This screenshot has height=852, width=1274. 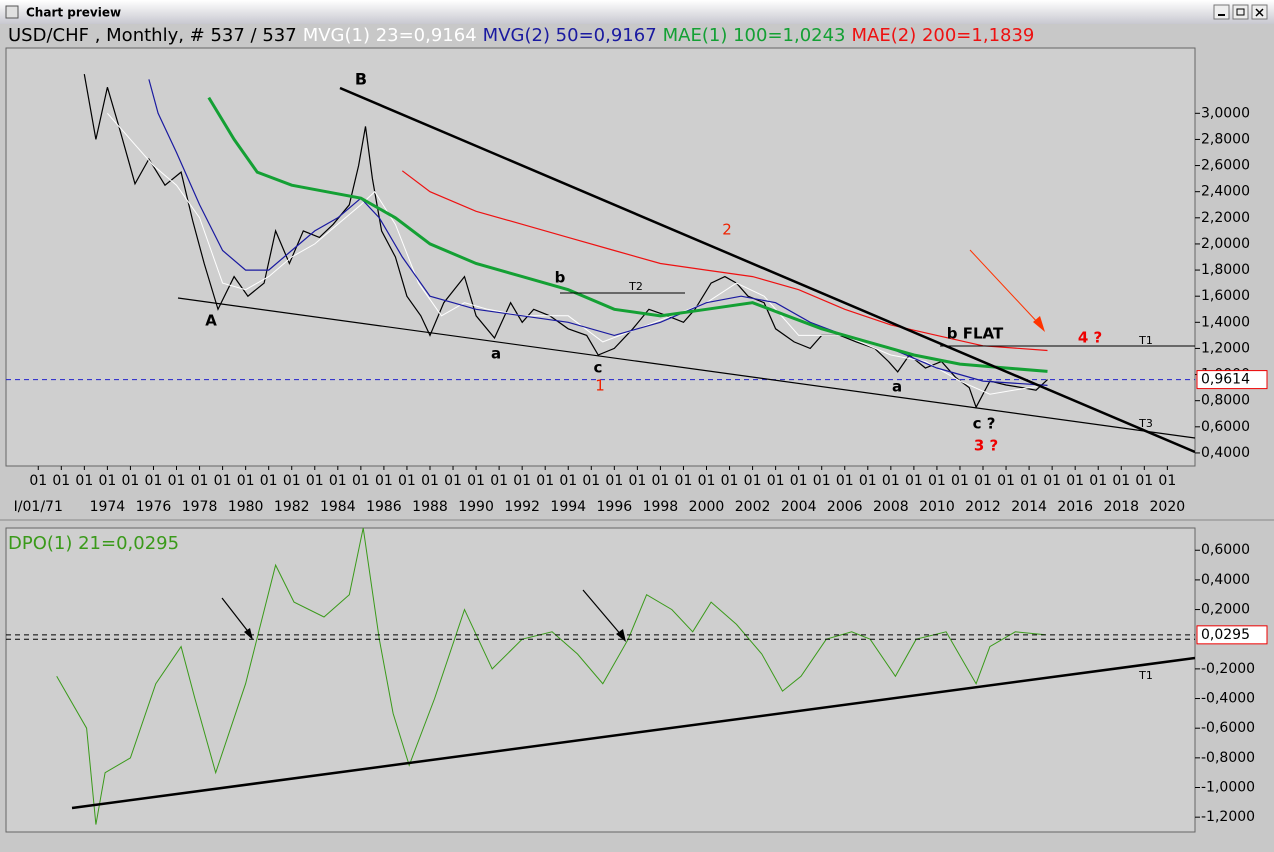 What do you see at coordinates (1225, 218) in the screenshot?
I see `y-tick-label: 2,2000` at bounding box center [1225, 218].